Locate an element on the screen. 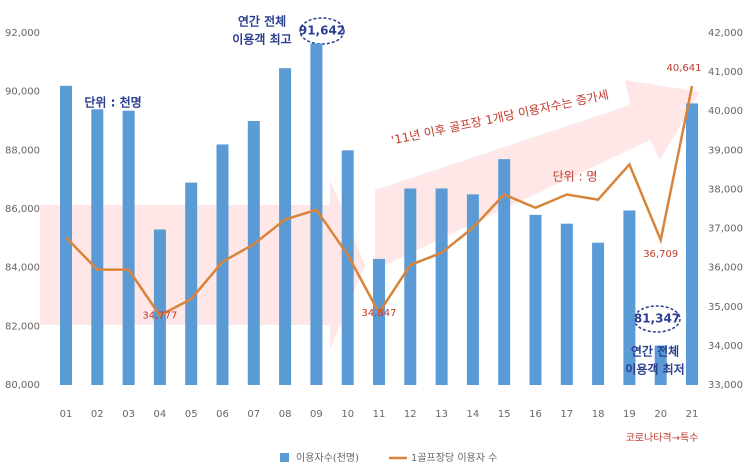  y-tick-label: 92,000 is located at coordinates (22, 33).